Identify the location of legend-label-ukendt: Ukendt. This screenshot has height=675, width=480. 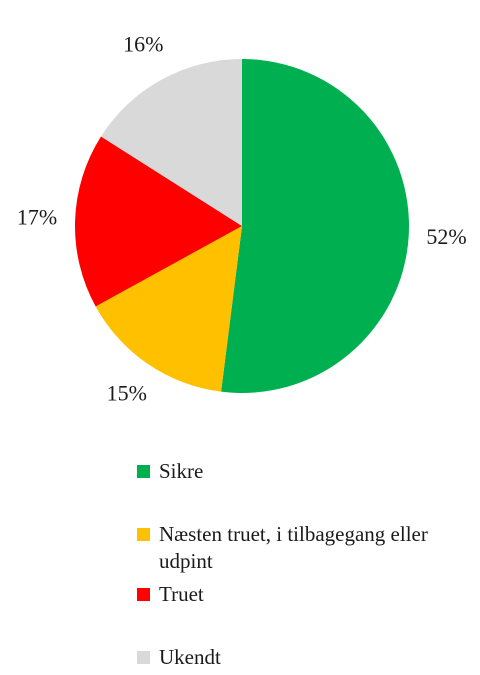
(190, 657).